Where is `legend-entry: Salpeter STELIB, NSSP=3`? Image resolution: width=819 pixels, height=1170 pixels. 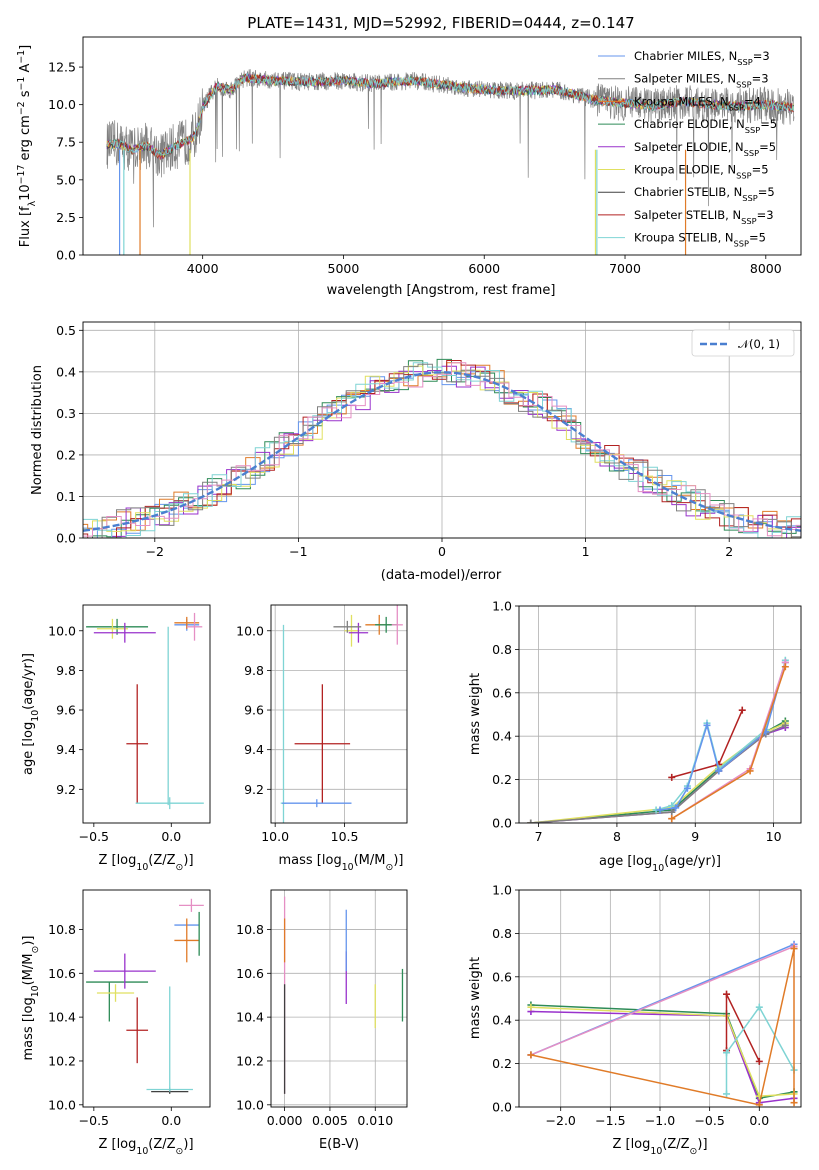
legend-entry: Salpeter STELIB, NSSP=3 is located at coordinates (704, 217).